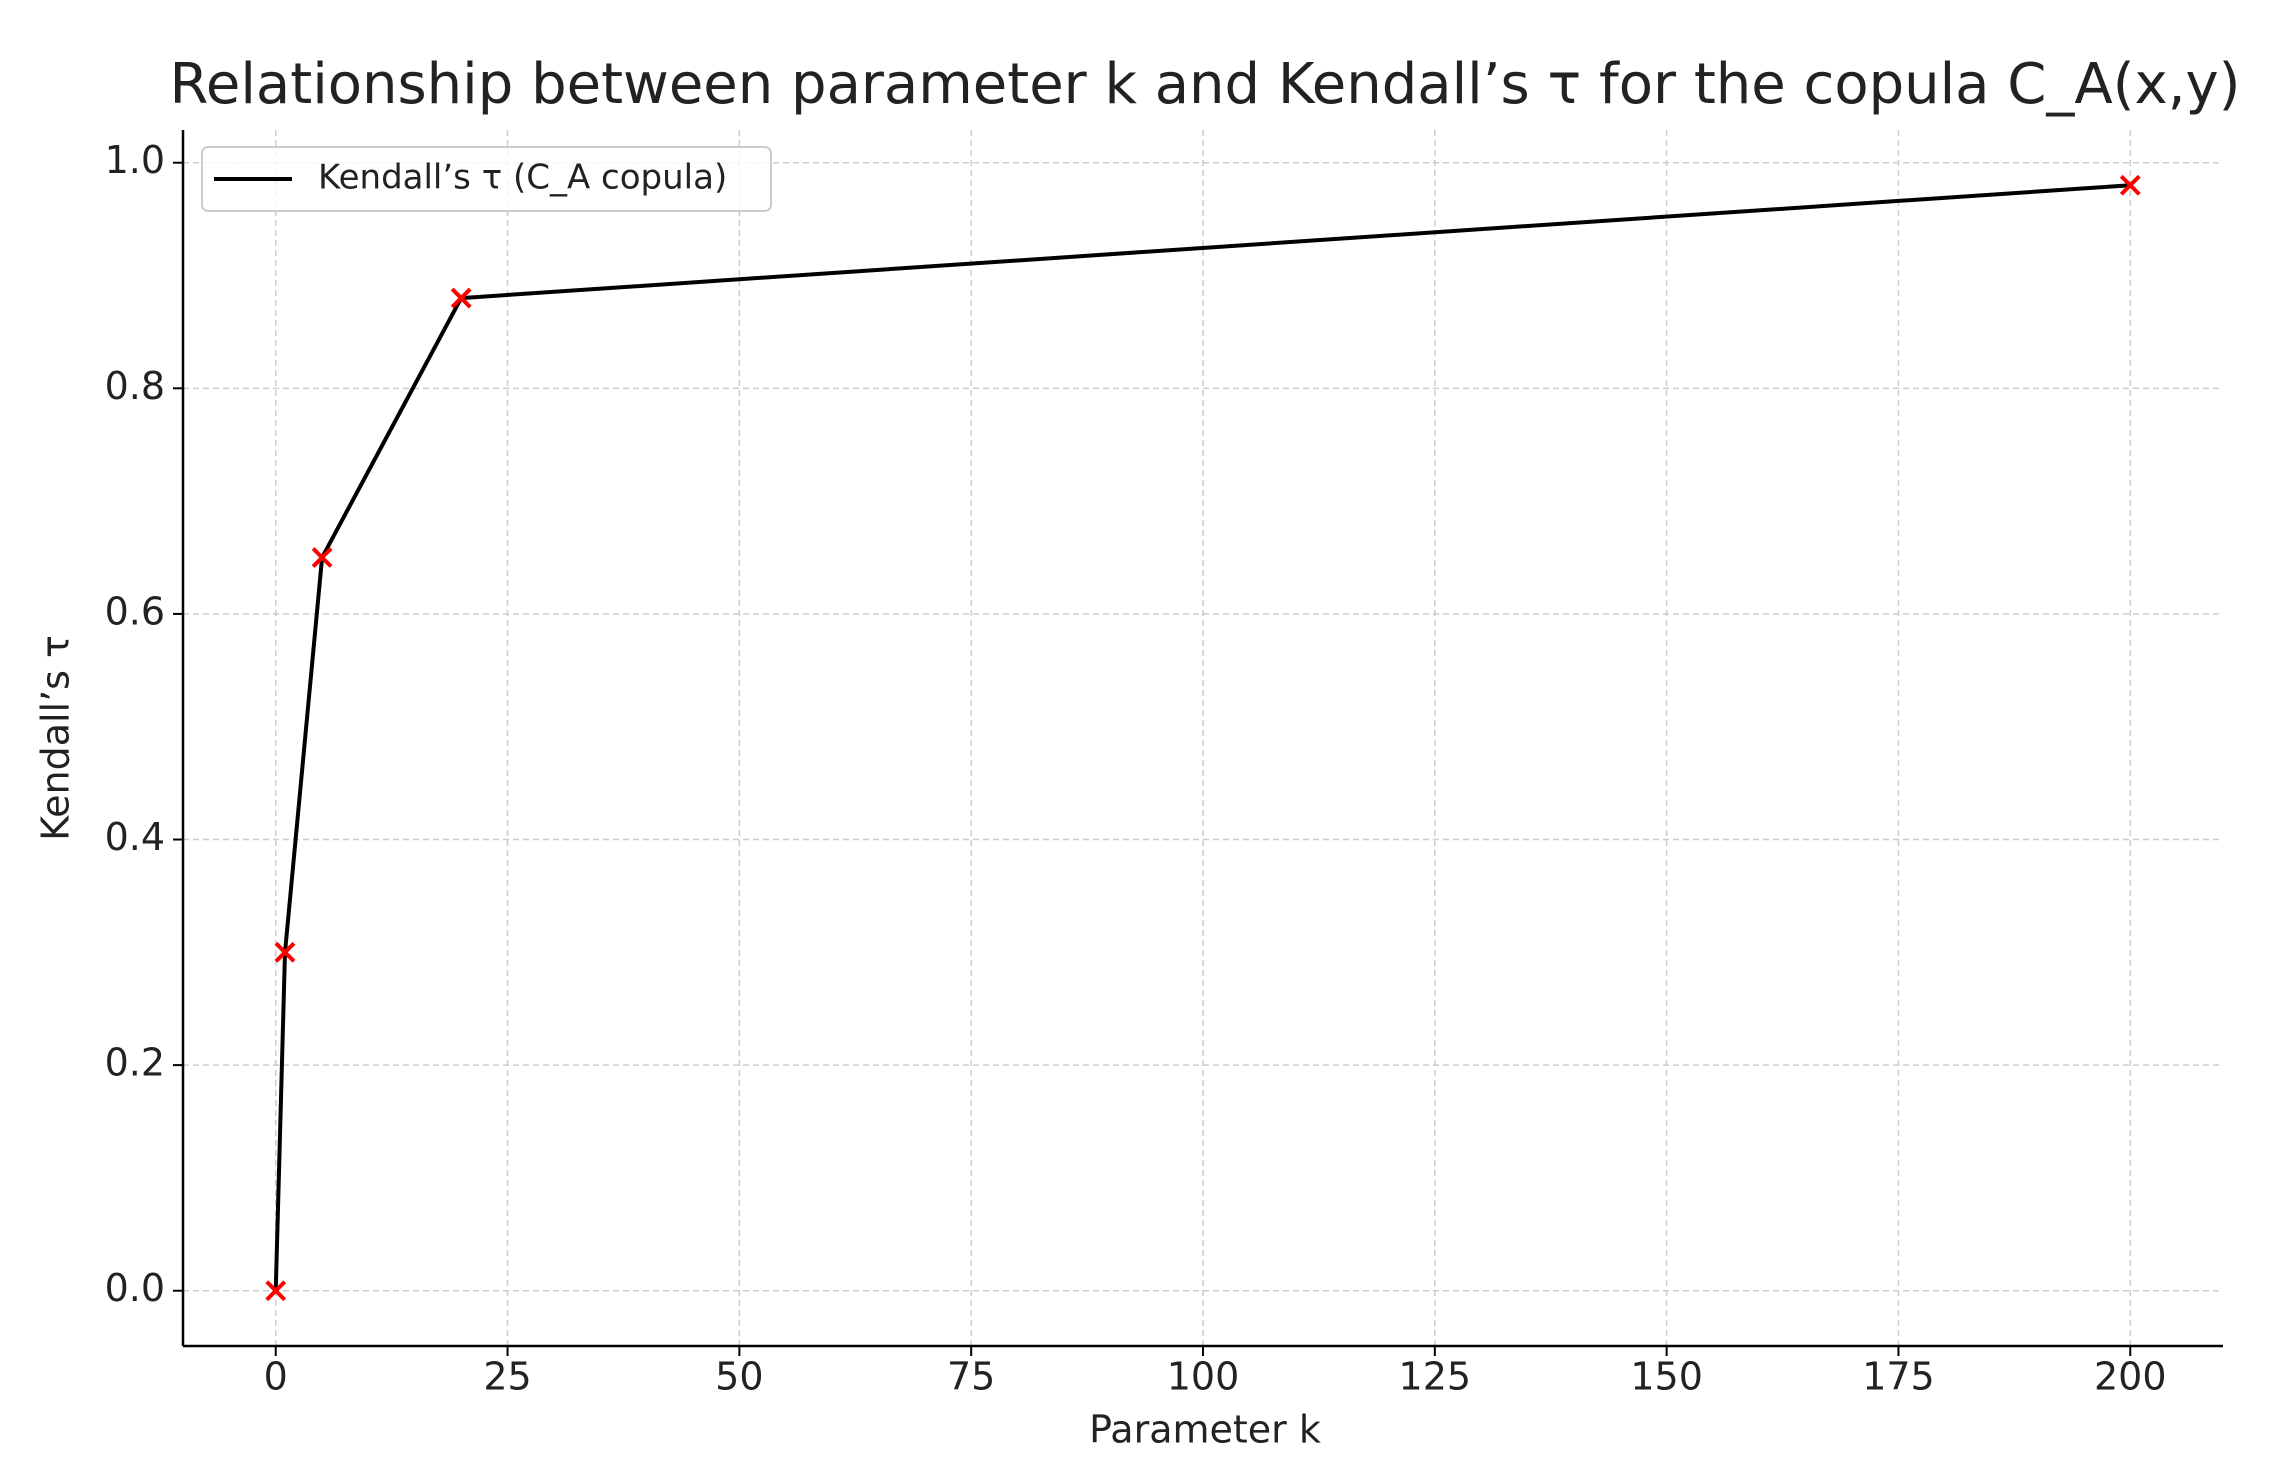  Describe the element at coordinates (1898, 1377) in the screenshot. I see `x-tick-label: 175` at that location.